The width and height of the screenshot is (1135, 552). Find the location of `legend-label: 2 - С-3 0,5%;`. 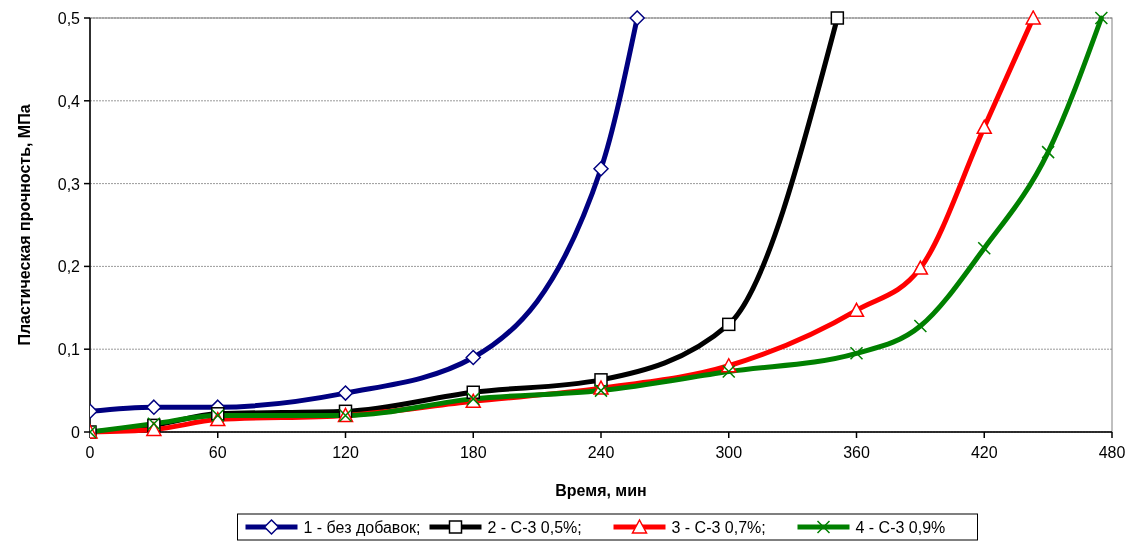

legend-label: 2 - С-3 0,5%; is located at coordinates (534, 527).